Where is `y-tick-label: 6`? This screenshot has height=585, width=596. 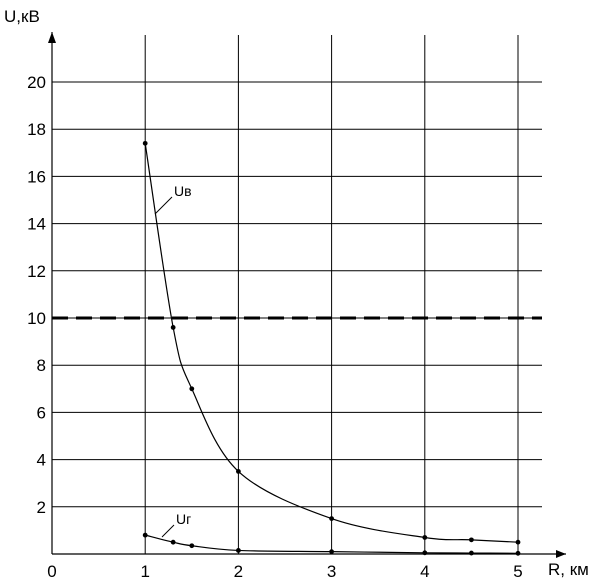
y-tick-label: 6 is located at coordinates (41, 412).